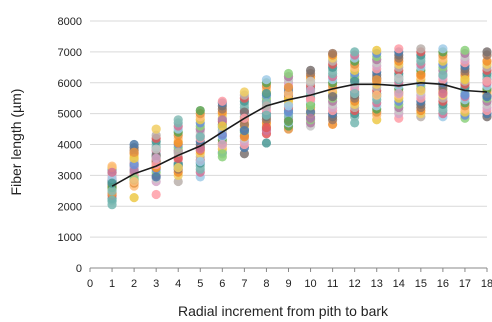  I want to click on x-tick-label: 15, so click(421, 284).